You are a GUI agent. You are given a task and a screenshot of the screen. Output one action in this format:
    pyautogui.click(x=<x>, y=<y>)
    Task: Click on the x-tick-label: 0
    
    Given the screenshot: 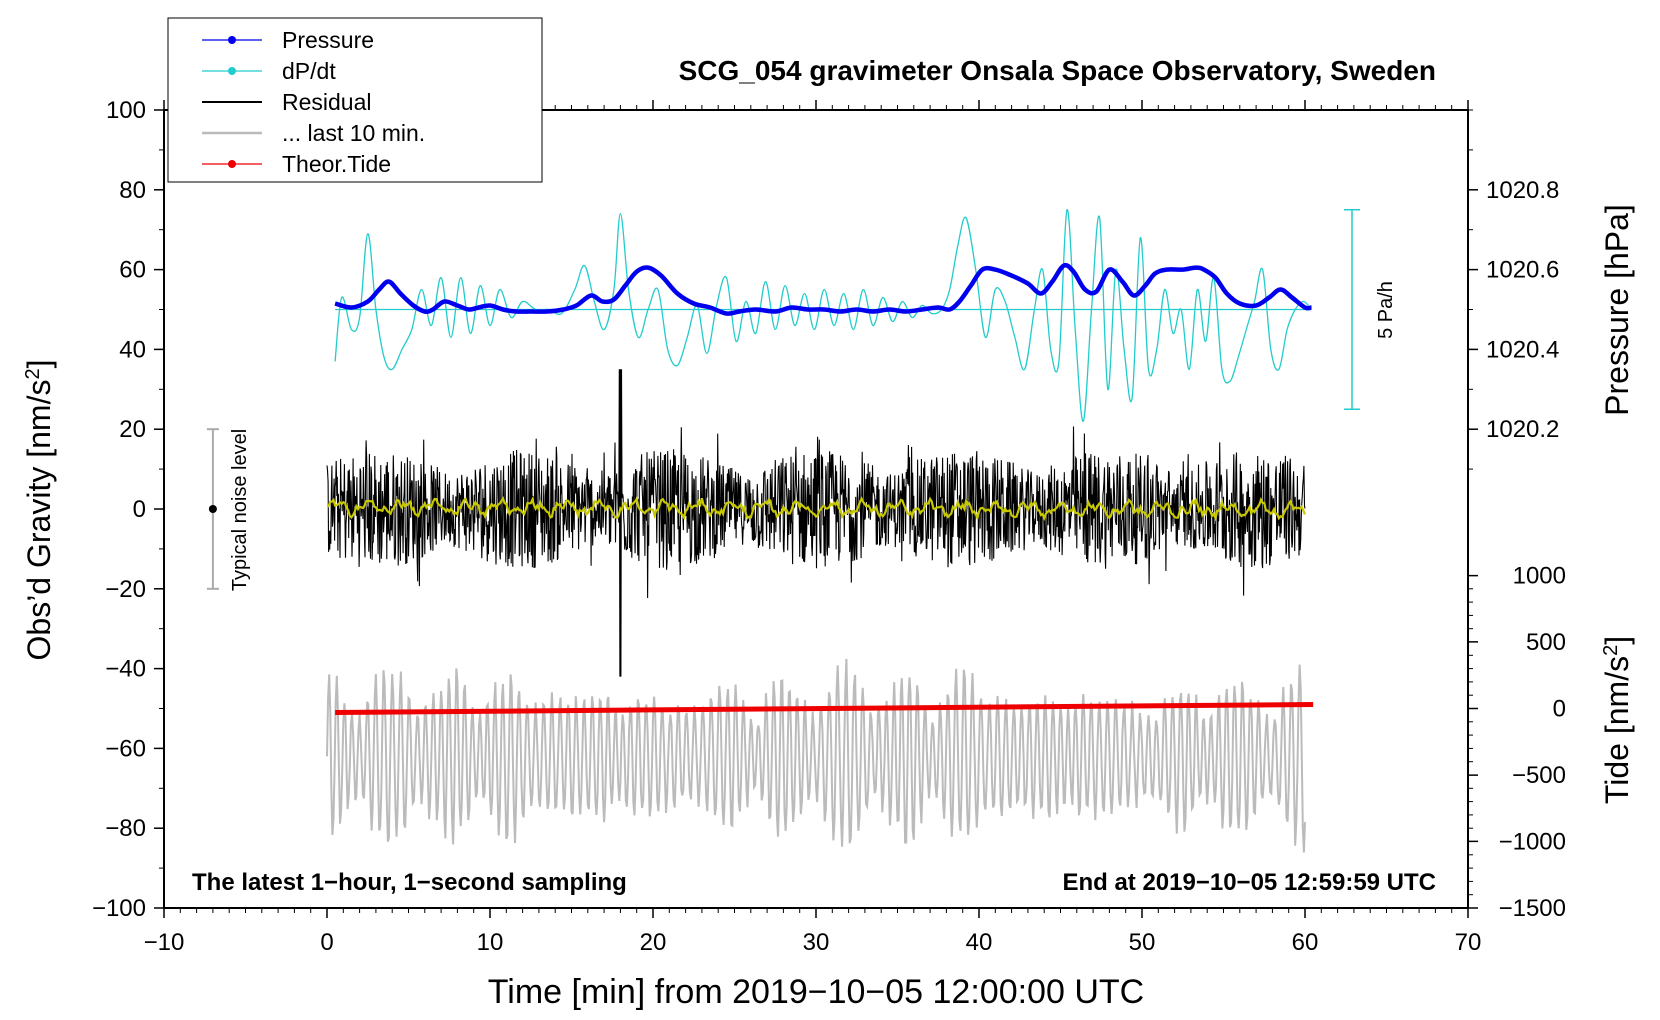 What is the action you would take?
    pyautogui.click(x=326, y=942)
    